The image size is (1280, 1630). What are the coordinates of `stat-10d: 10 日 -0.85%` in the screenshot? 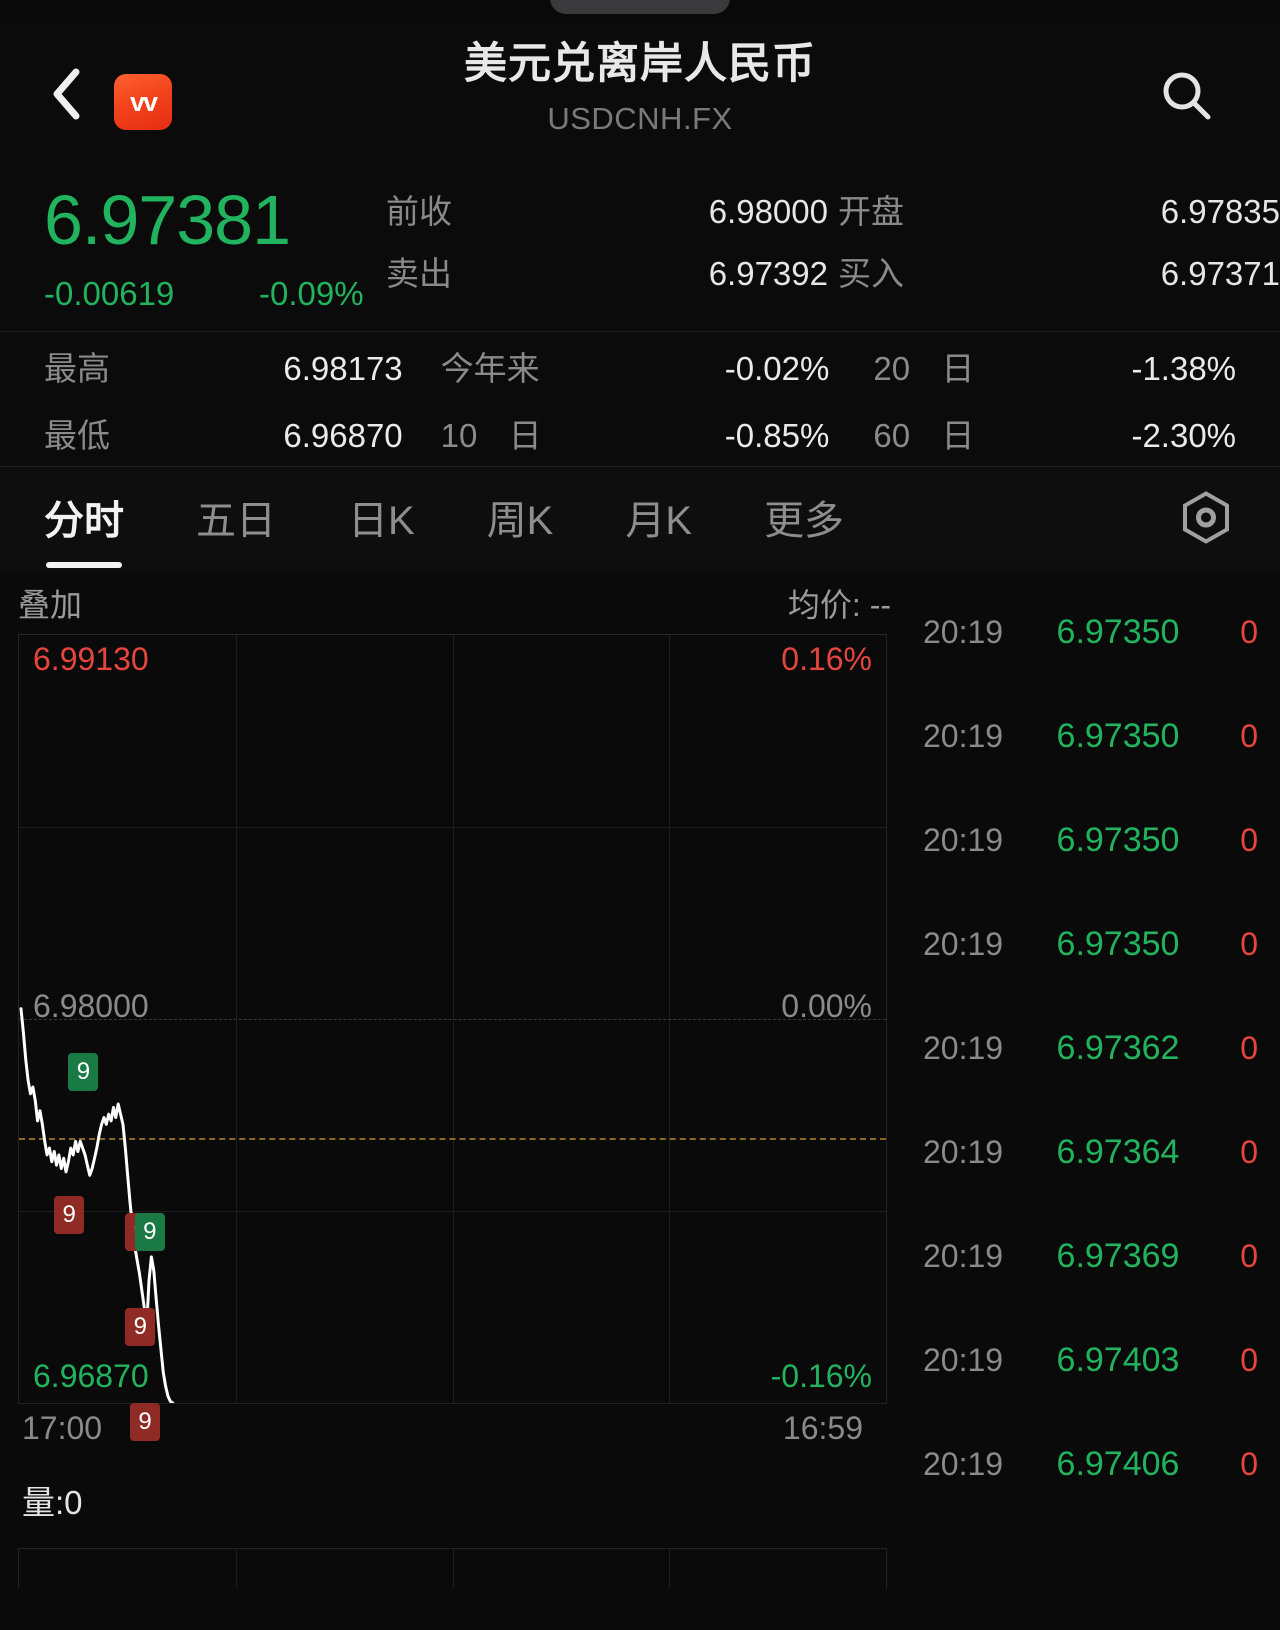 It's located at (640, 433).